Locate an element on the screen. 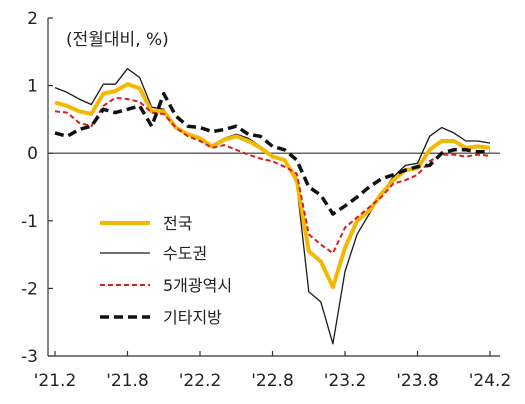 The image size is (525, 404). x-tick-label: '24.2 is located at coordinates (490, 381).